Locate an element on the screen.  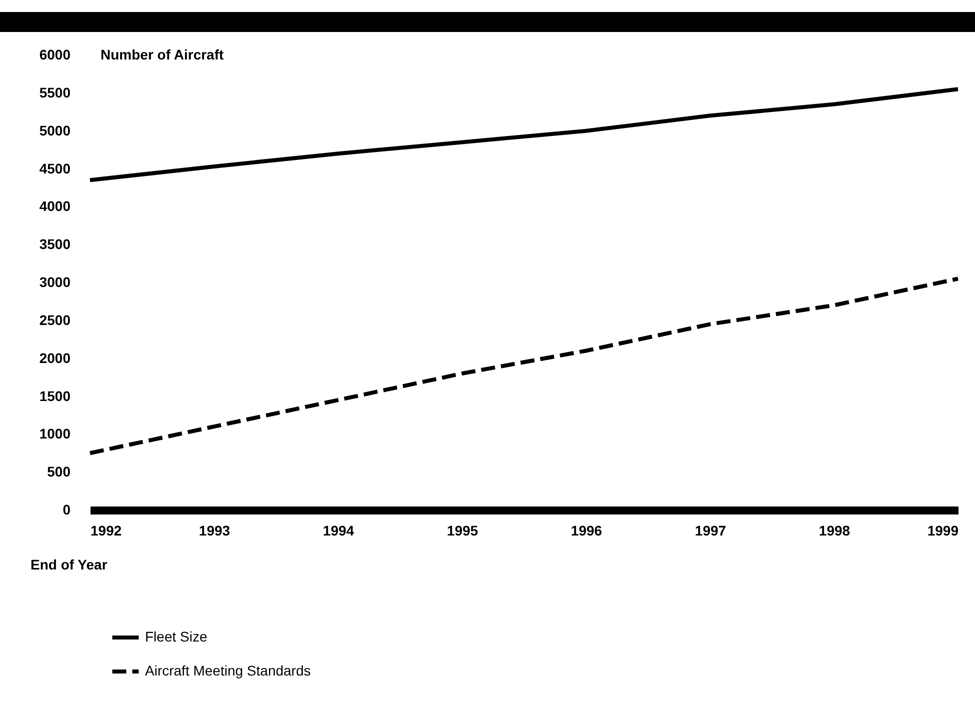
y-tick-label: 1000 is located at coordinates (55, 434).